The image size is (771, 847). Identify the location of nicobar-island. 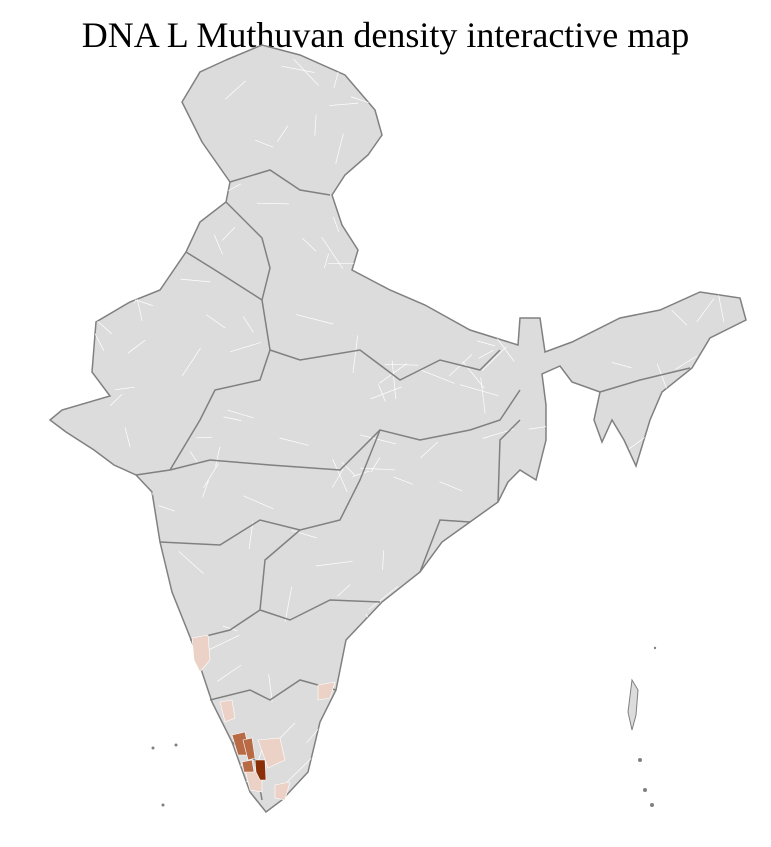
(645, 790).